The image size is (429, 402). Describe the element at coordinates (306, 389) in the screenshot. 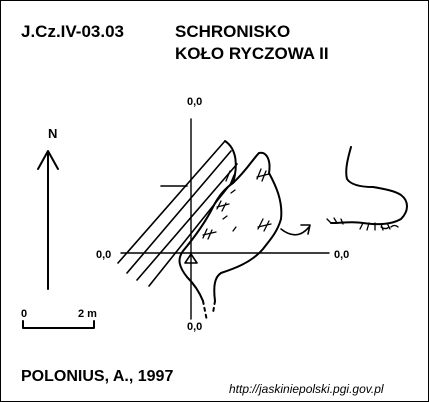

I see `source-link: http://jaskiniepolski.pgi.gov.pl` at that location.